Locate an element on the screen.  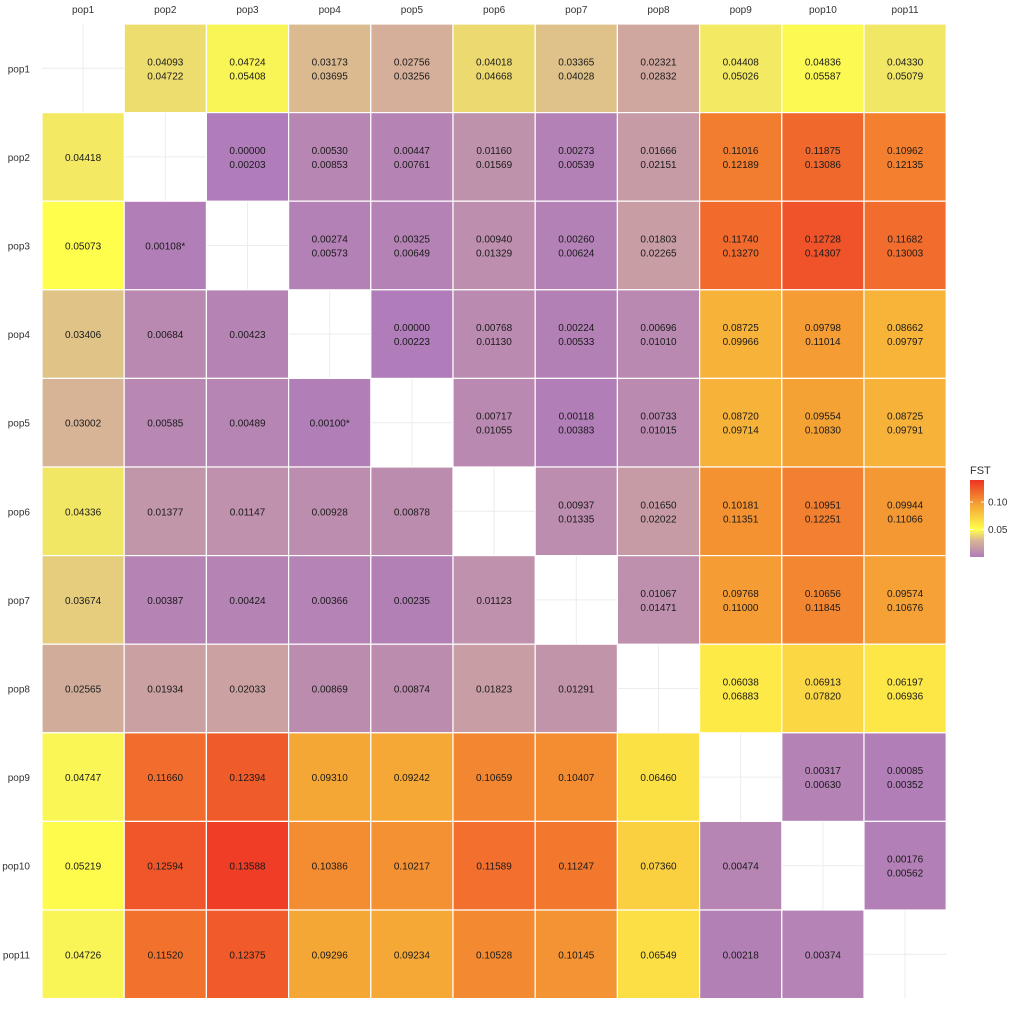
heatmap-cell-pop5-pop10: 0.09554 0.10830 is located at coordinates (823, 422).